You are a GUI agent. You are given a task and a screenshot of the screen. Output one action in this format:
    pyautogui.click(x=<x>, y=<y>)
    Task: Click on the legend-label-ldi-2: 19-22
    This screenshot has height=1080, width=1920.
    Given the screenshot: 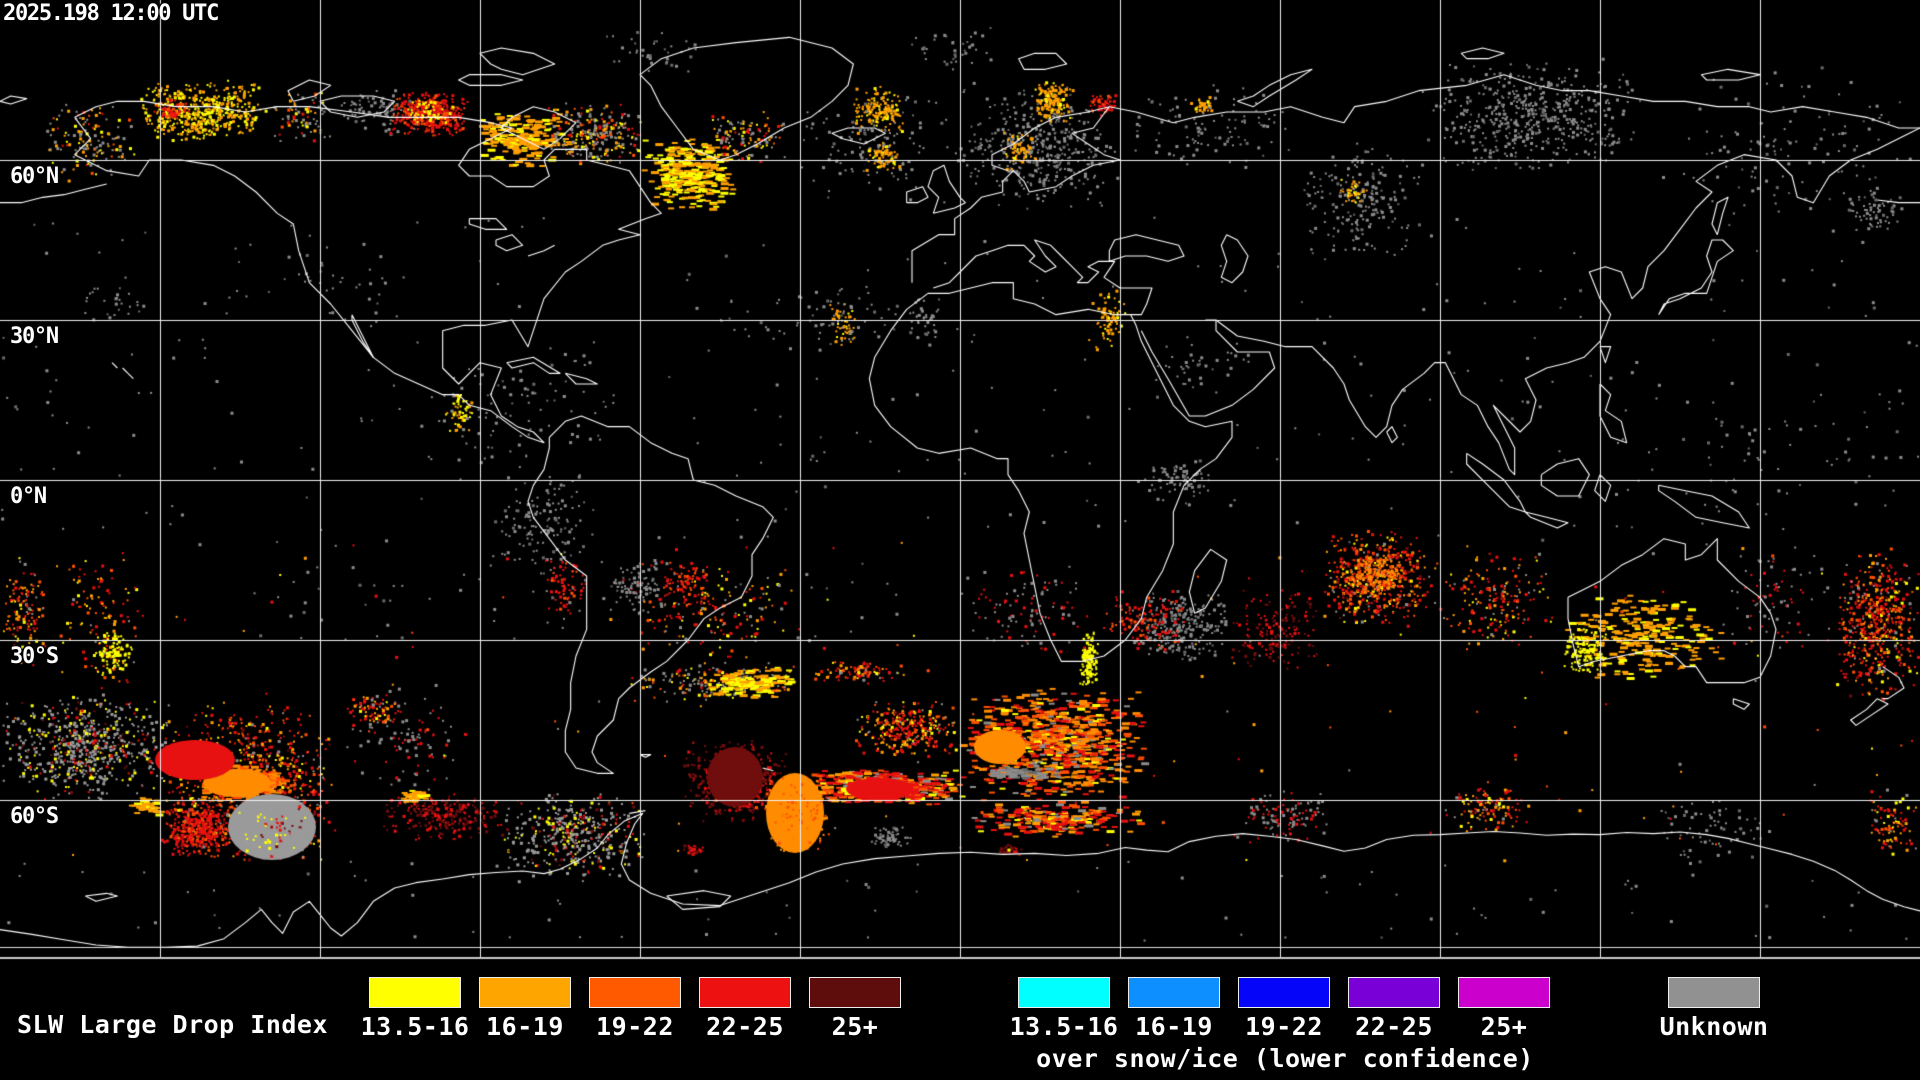 What is the action you would take?
    pyautogui.click(x=635, y=1026)
    